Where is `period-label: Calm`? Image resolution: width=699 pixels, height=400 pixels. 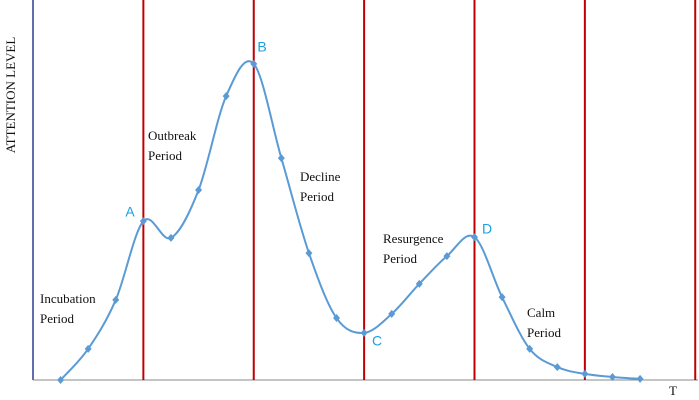 period-label: Calm is located at coordinates (541, 312).